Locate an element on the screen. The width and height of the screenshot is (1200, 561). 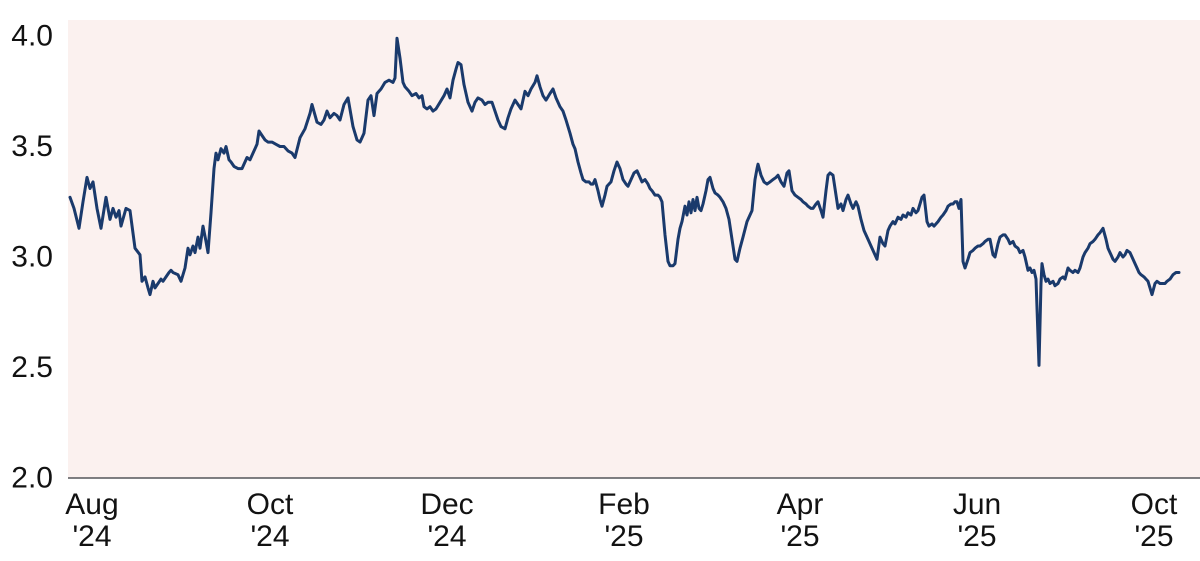
y-tick-label: 4.0 is located at coordinates (32, 36).